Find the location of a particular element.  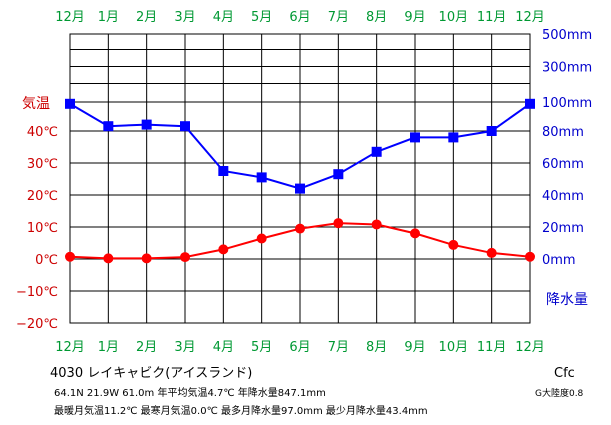

station-summary: 64.1N 21.9W 61.0m 年平均気温4.7℃ 年降水量847.1mm is located at coordinates (190, 393).